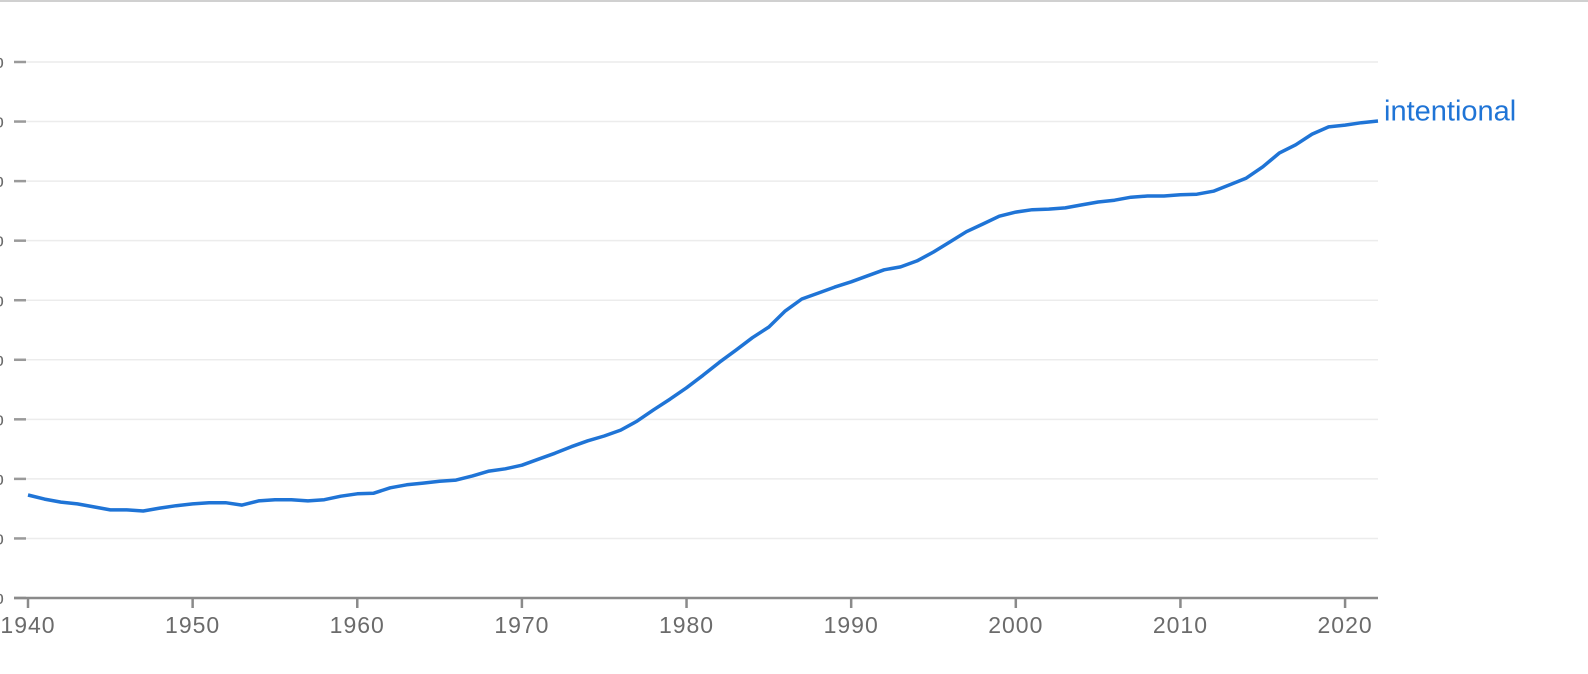  I want to click on x-tick-label: 1970, so click(521, 625).